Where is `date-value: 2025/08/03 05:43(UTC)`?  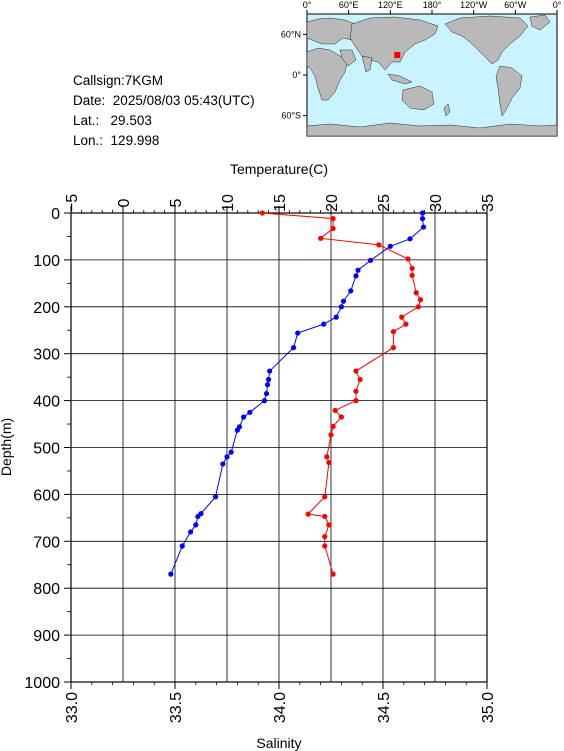
date-value: 2025/08/03 05:43(UTC) is located at coordinates (183, 100).